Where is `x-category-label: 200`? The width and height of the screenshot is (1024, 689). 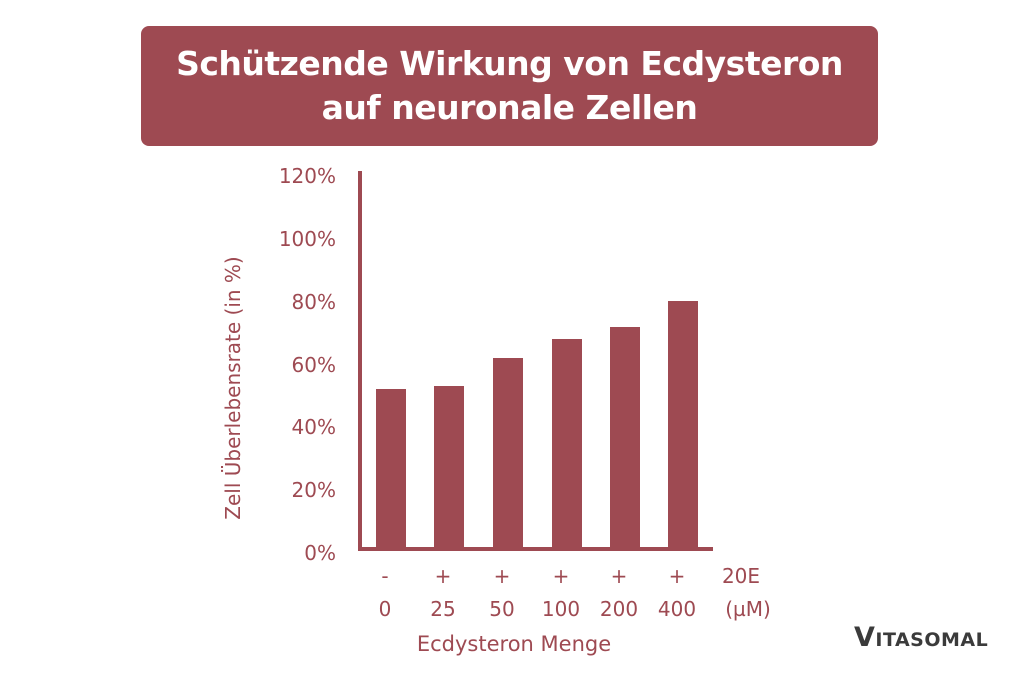 x-category-label: 200 is located at coordinates (619, 609).